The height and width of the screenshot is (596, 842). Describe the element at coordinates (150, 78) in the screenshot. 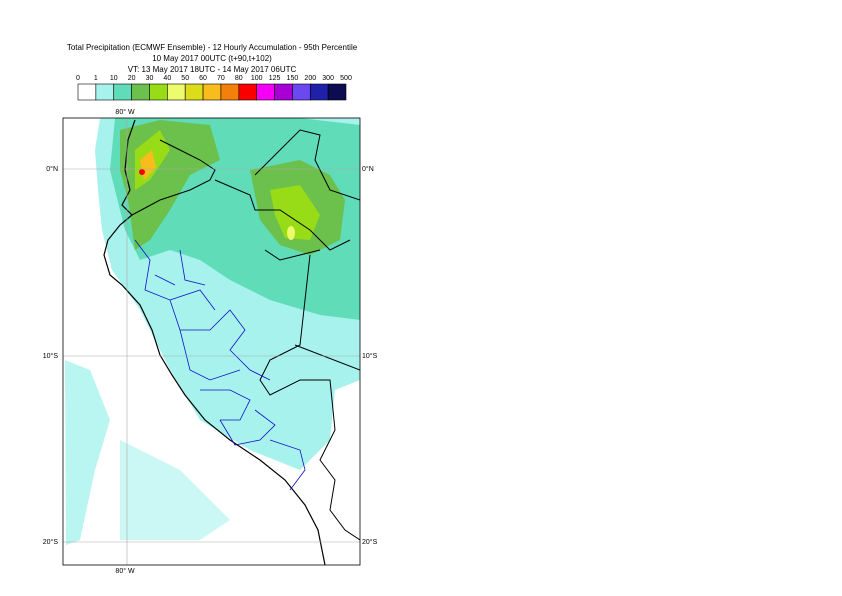

I see `legend-label: 30` at that location.